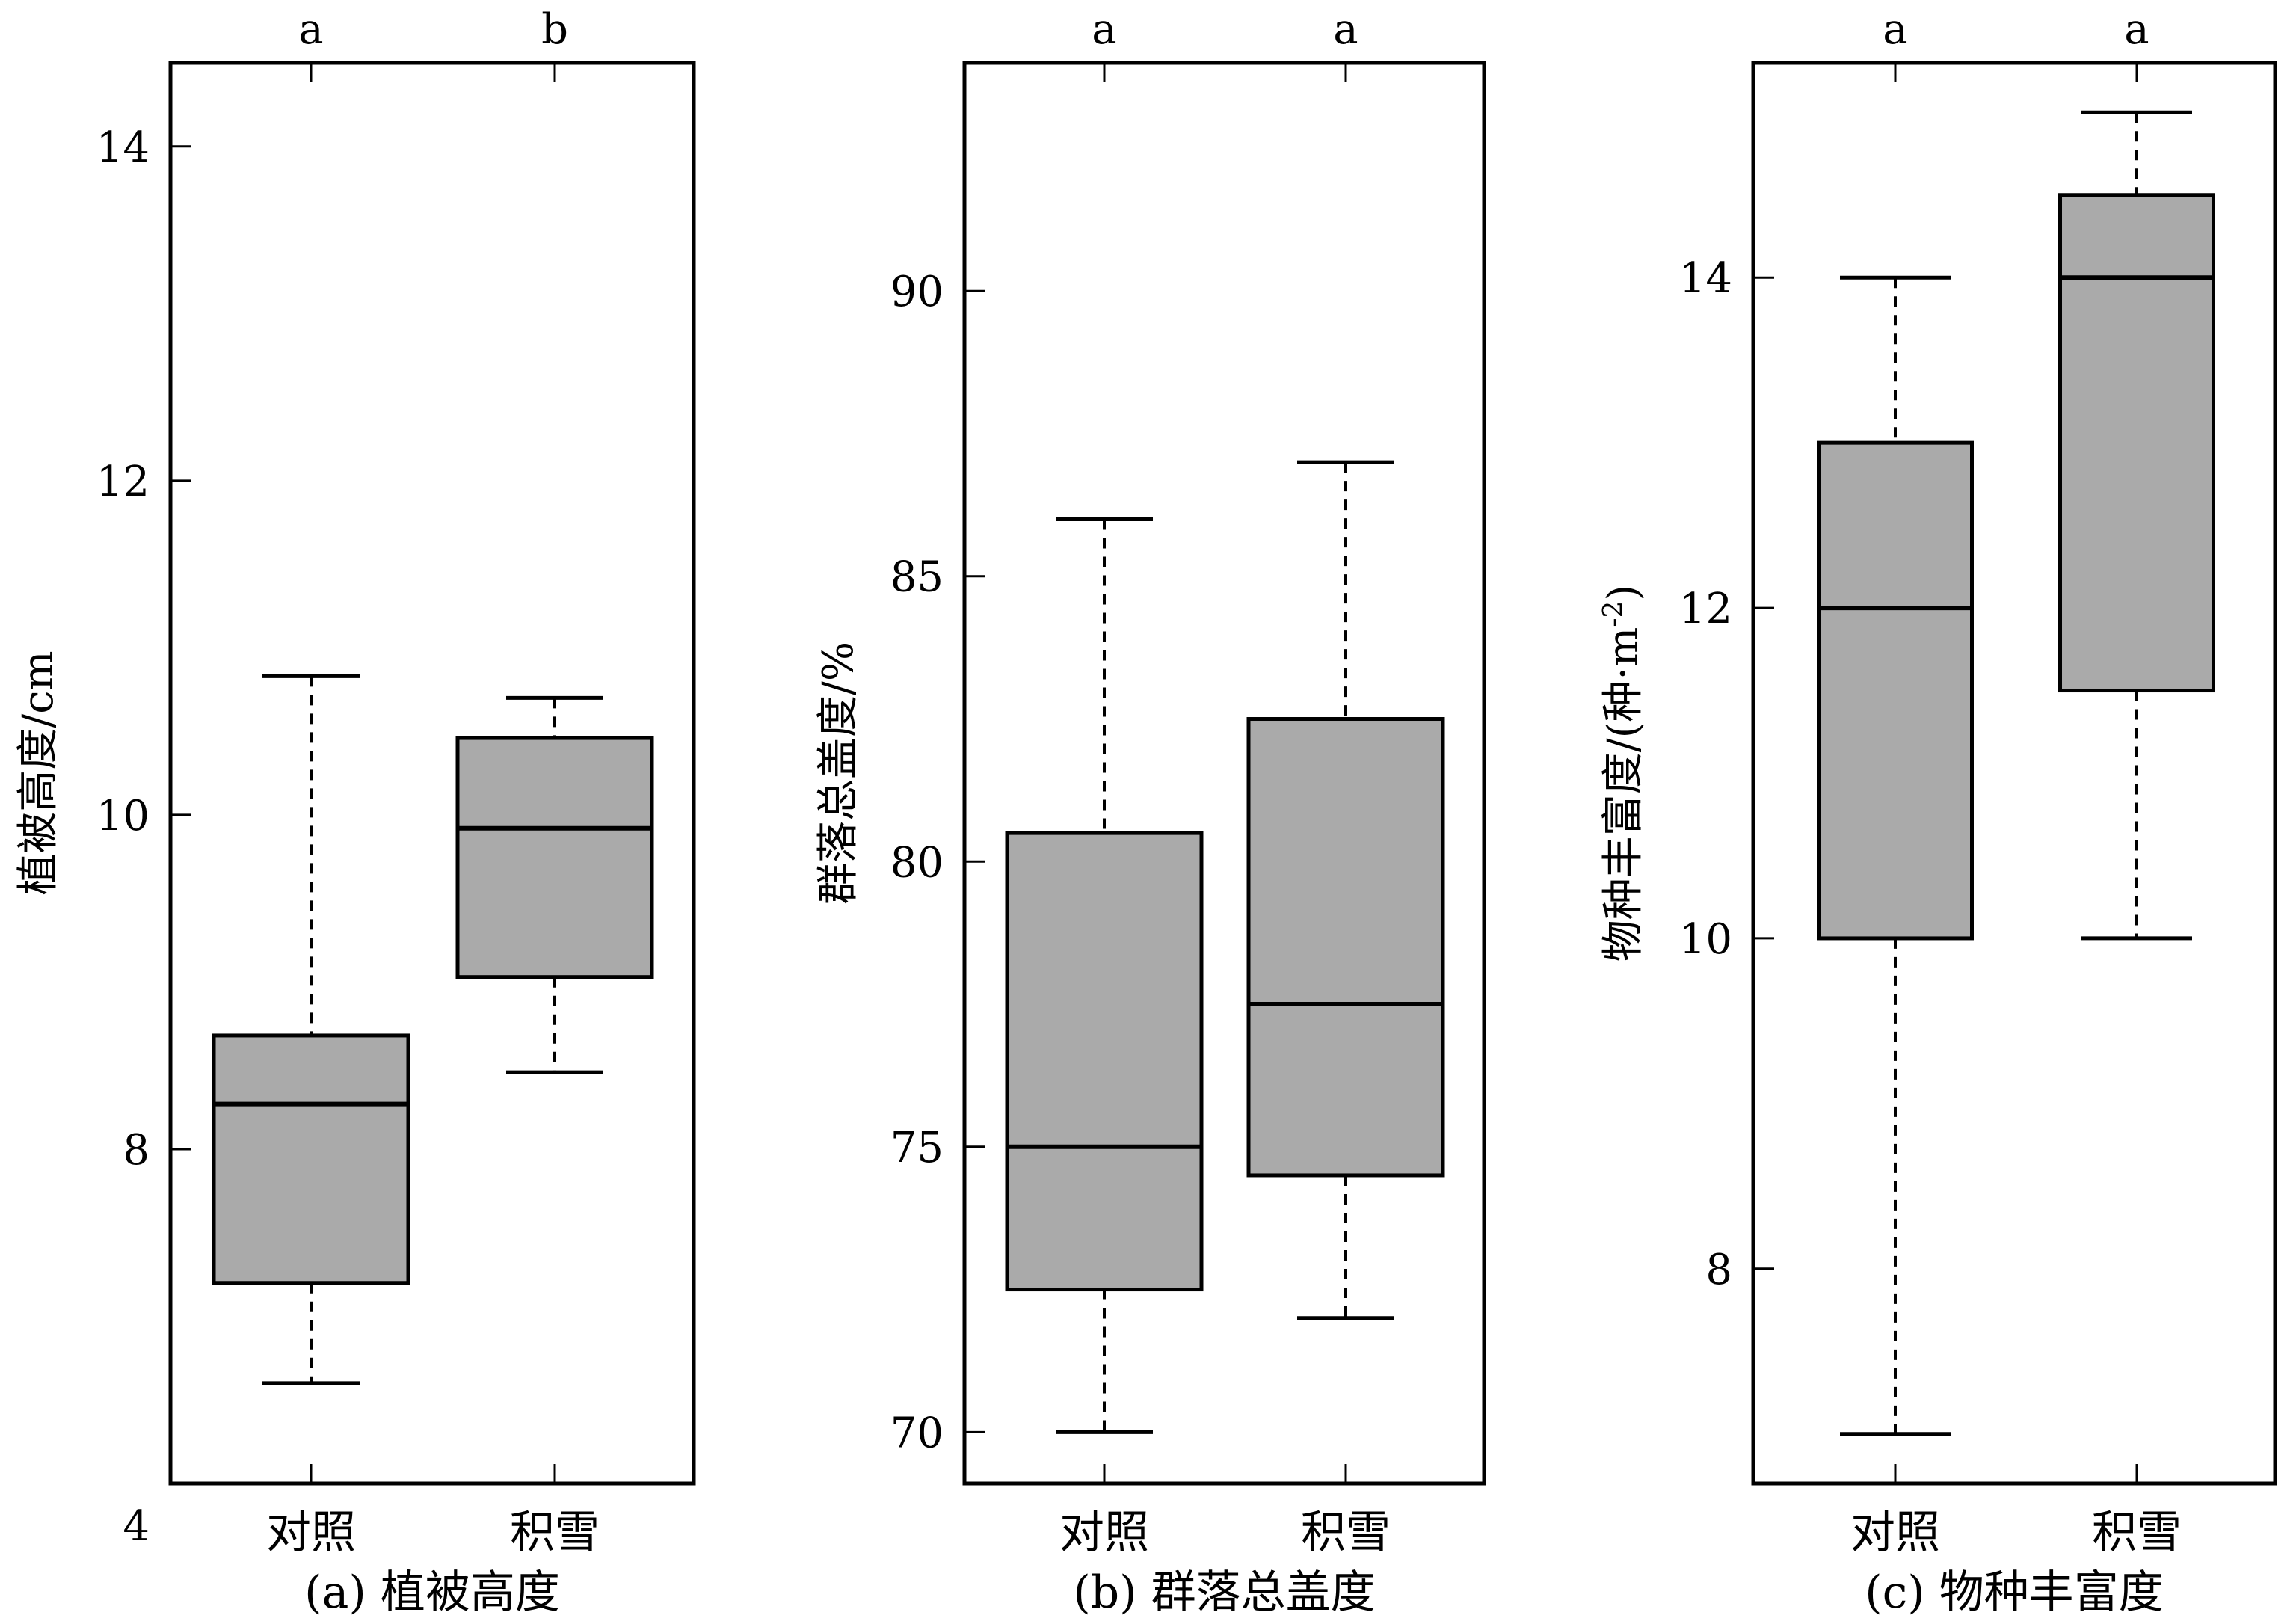 This screenshot has width=2296, height=1621. Describe the element at coordinates (917, 292) in the screenshot. I see `y-tick-label: 90` at that location.